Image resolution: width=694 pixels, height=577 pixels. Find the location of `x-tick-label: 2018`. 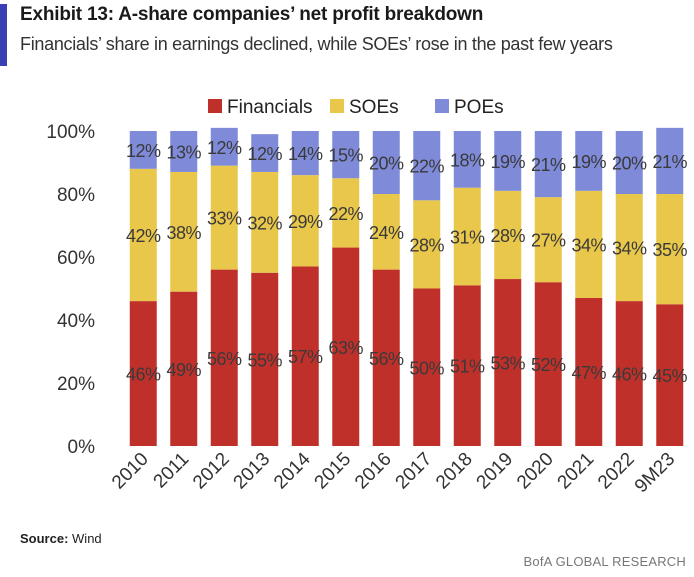

x-tick-label: 2018 is located at coordinates (454, 471).